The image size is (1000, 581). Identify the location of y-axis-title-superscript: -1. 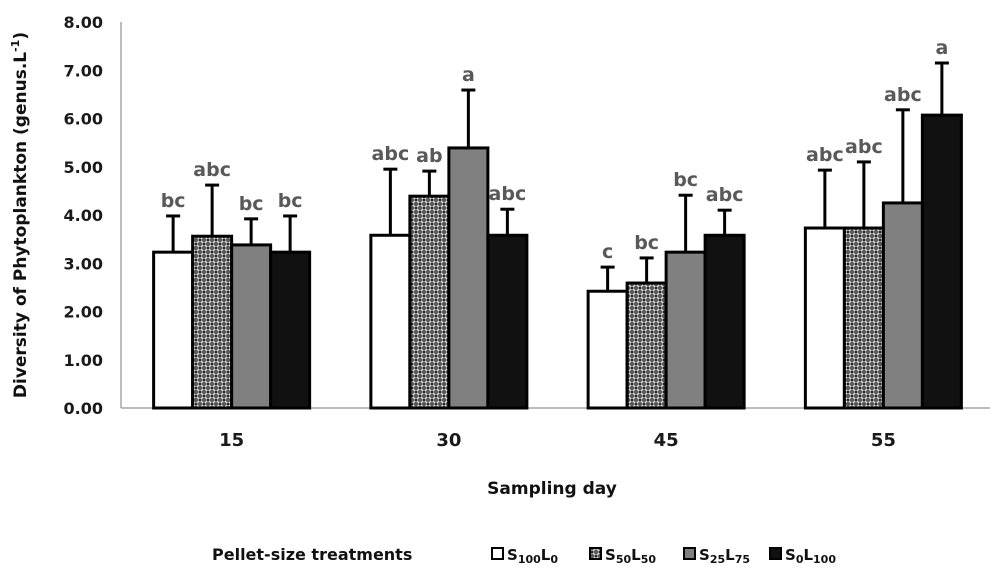
(15, 46).